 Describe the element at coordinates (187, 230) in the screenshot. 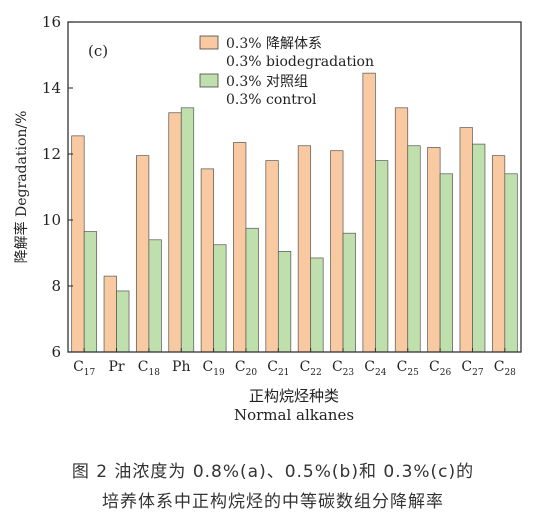

I see `bar-series1-Ph` at that location.